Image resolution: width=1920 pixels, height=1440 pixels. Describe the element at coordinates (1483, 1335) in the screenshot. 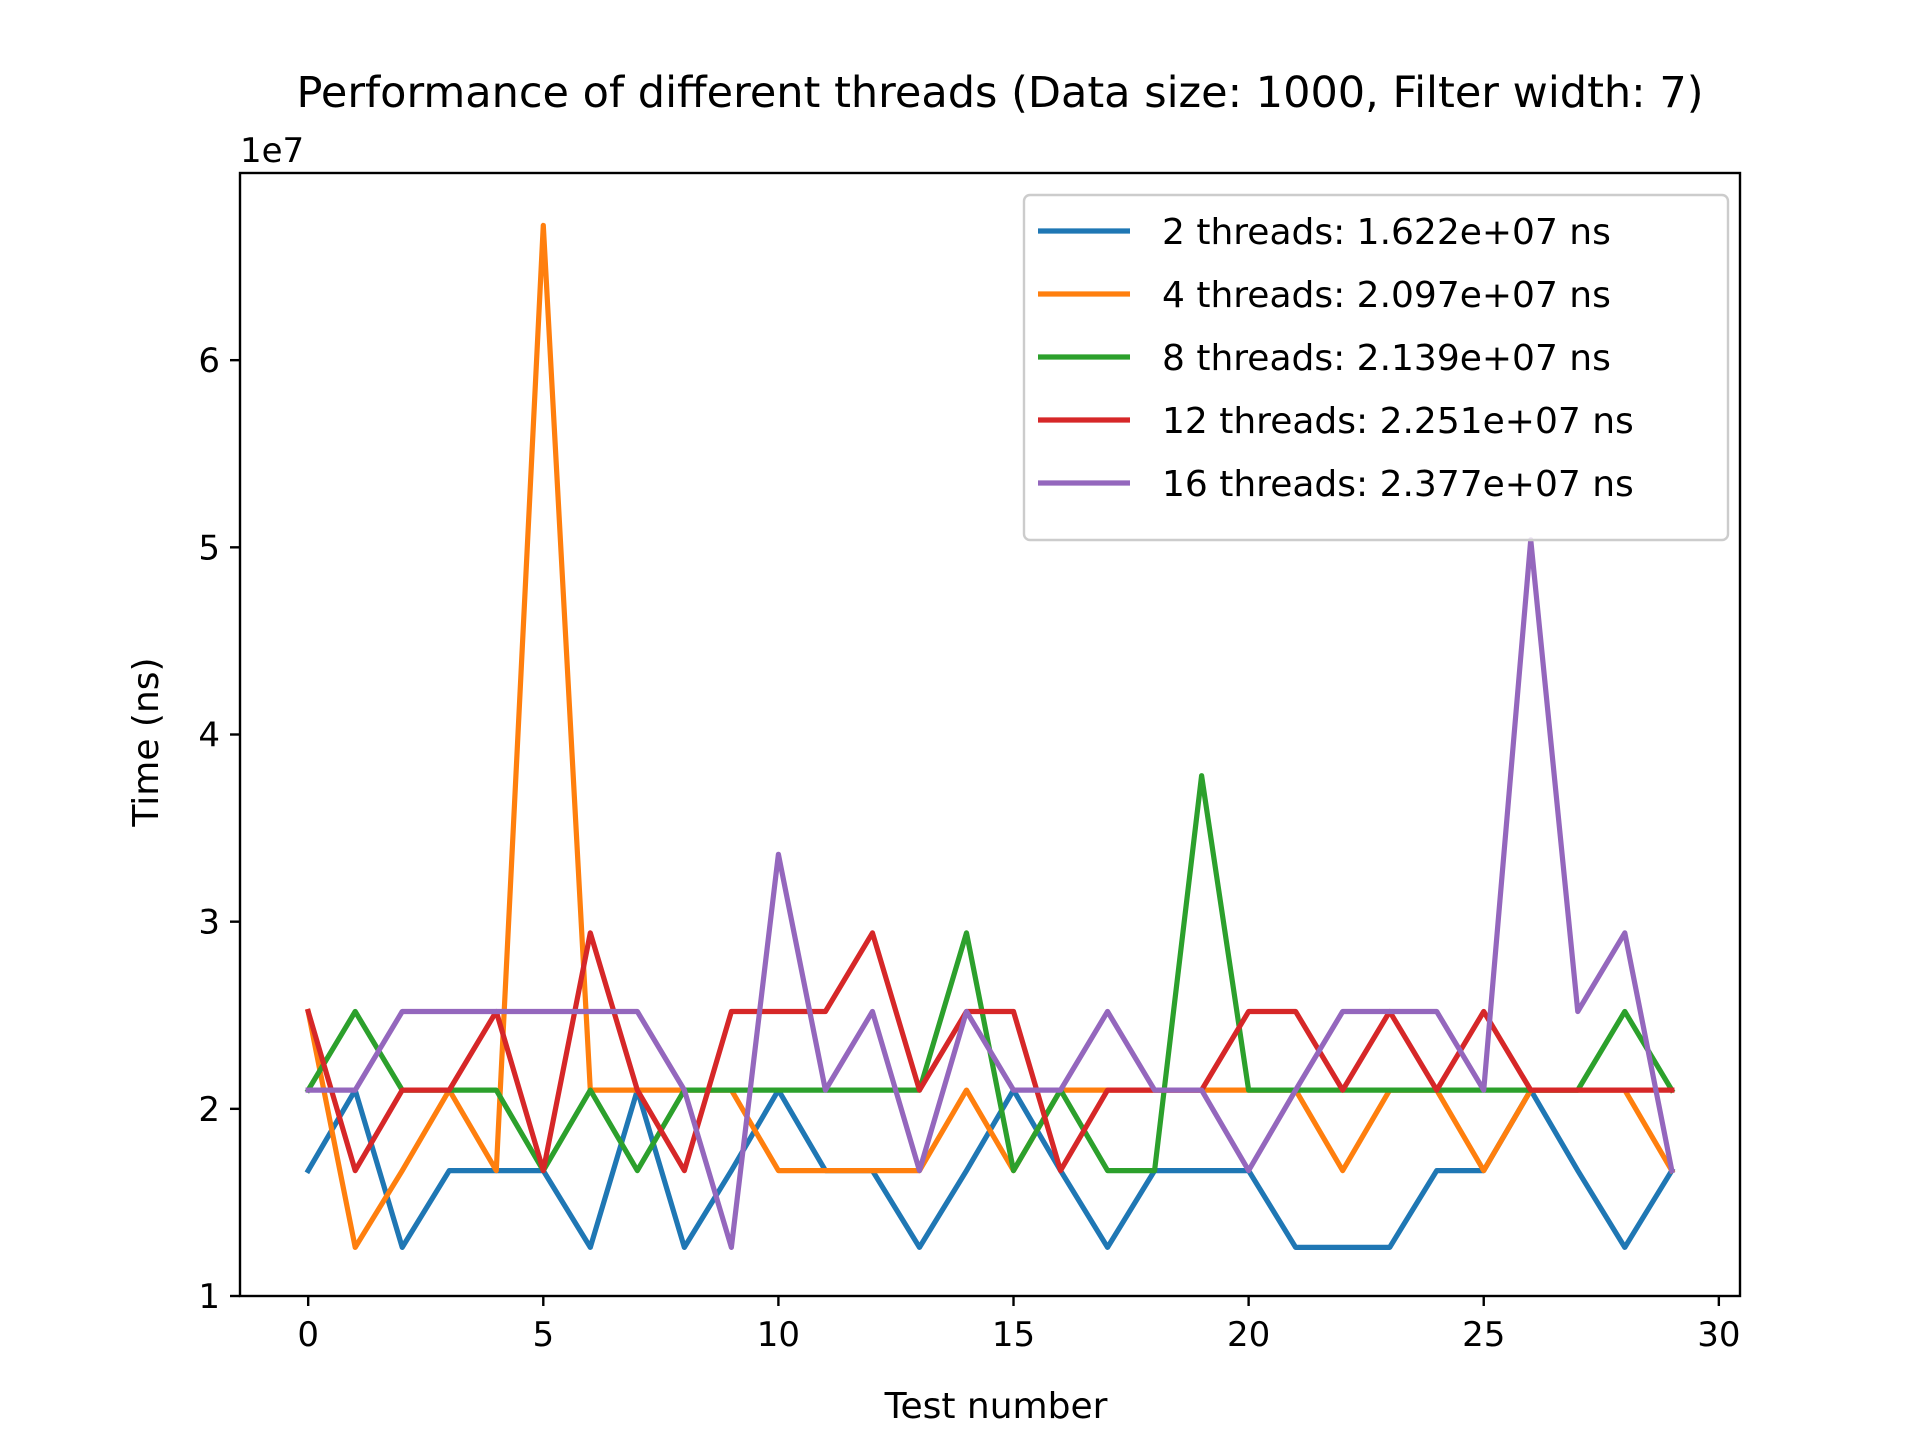

I see `x-tick-label: 25` at that location.